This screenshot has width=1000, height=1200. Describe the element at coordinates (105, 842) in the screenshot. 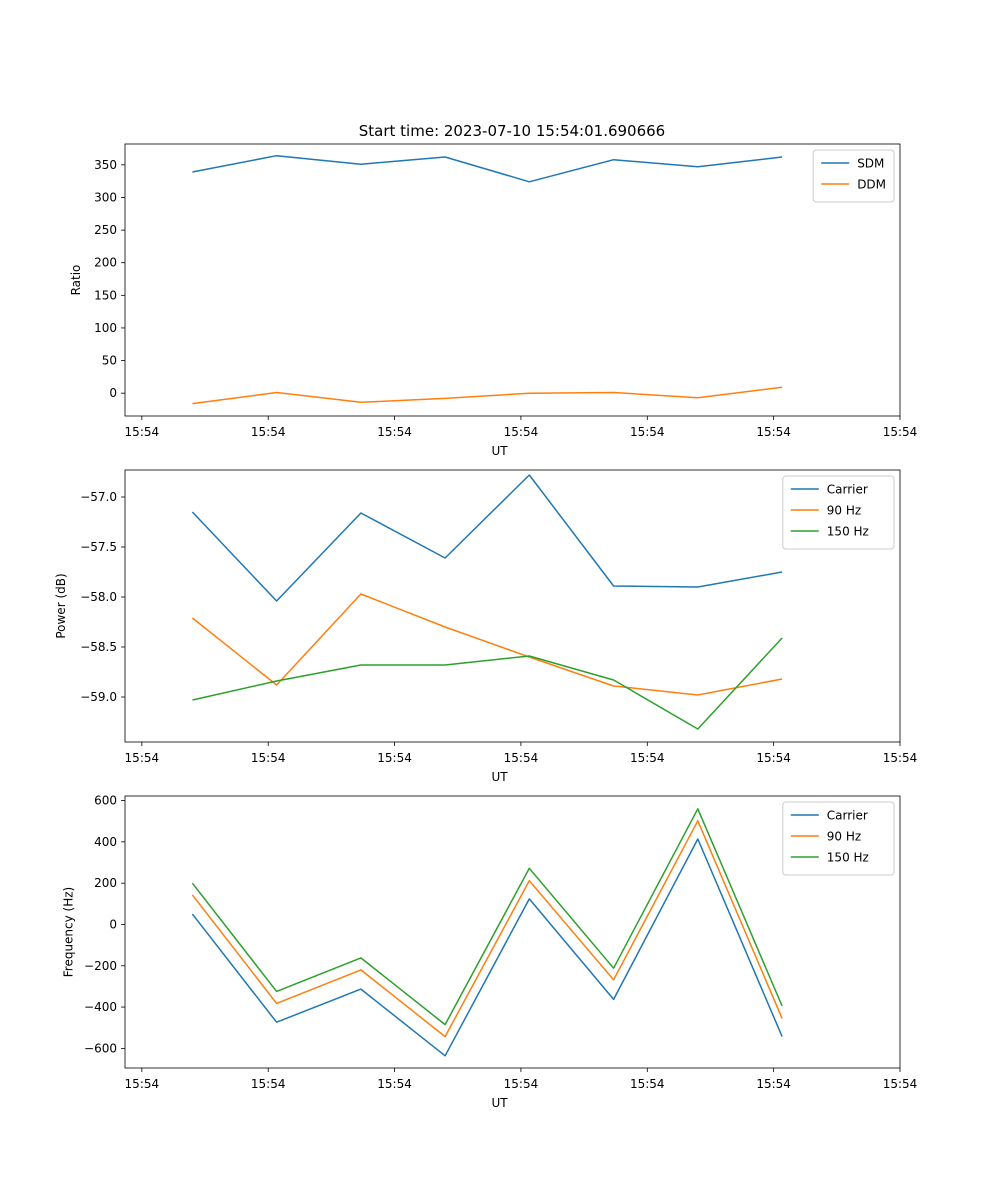

I see `y-tick-label: 400` at that location.